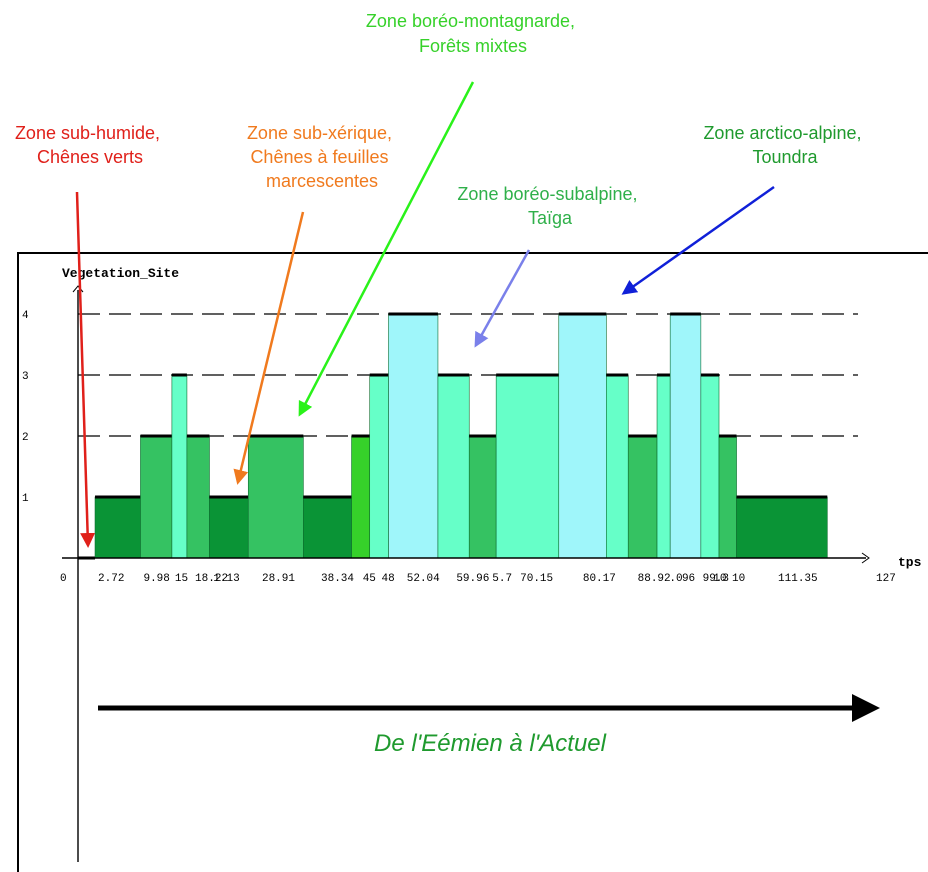 This screenshot has height=872, width=928. Describe the element at coordinates (547, 194) in the screenshot. I see `annotation-boreo-subalpine-line-1: Zone boréo-subalpine,` at that location.